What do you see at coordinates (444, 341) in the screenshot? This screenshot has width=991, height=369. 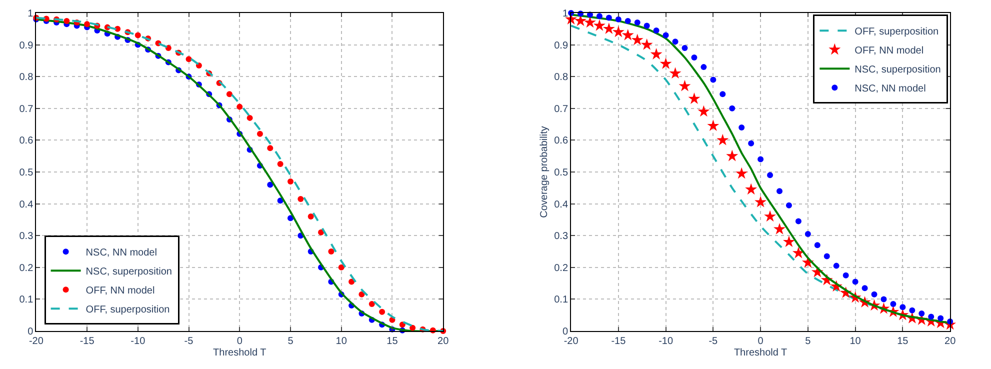 I see `x-tick-label: 20` at bounding box center [444, 341].